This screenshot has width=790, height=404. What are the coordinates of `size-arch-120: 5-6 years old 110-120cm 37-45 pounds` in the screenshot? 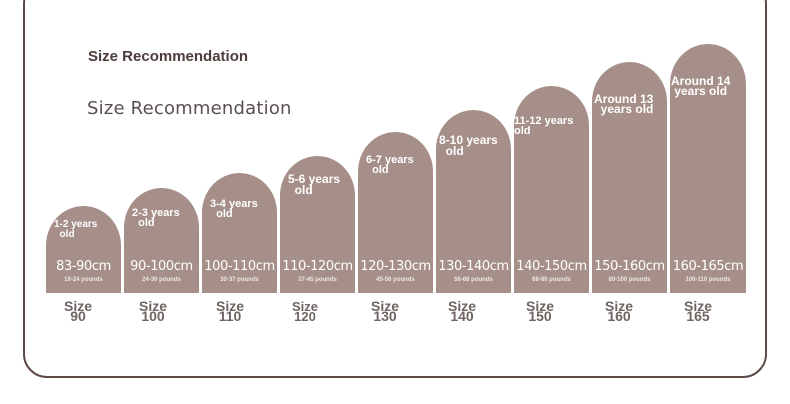 It's located at (317, 224).